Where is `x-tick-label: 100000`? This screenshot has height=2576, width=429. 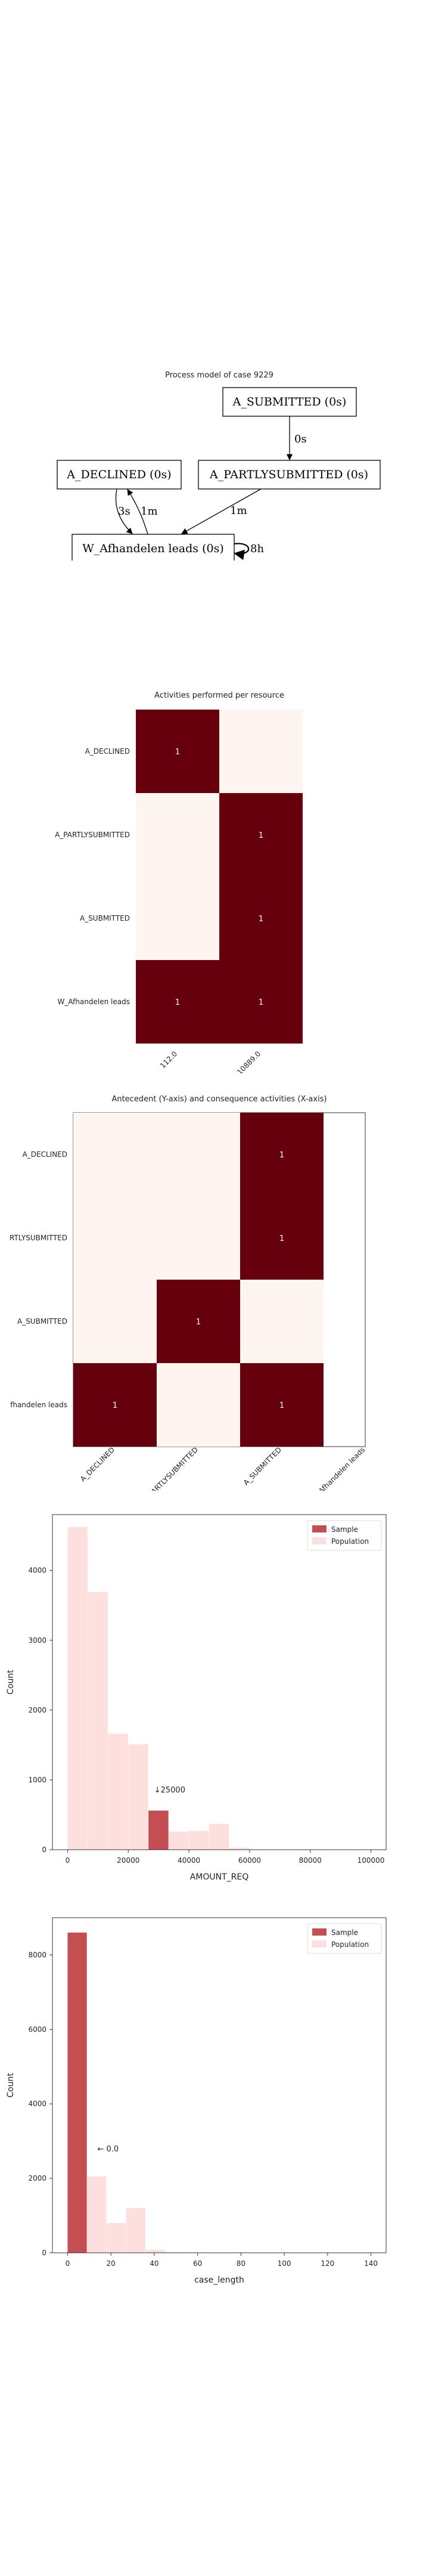
x-tick-label: 100000 is located at coordinates (371, 1861).